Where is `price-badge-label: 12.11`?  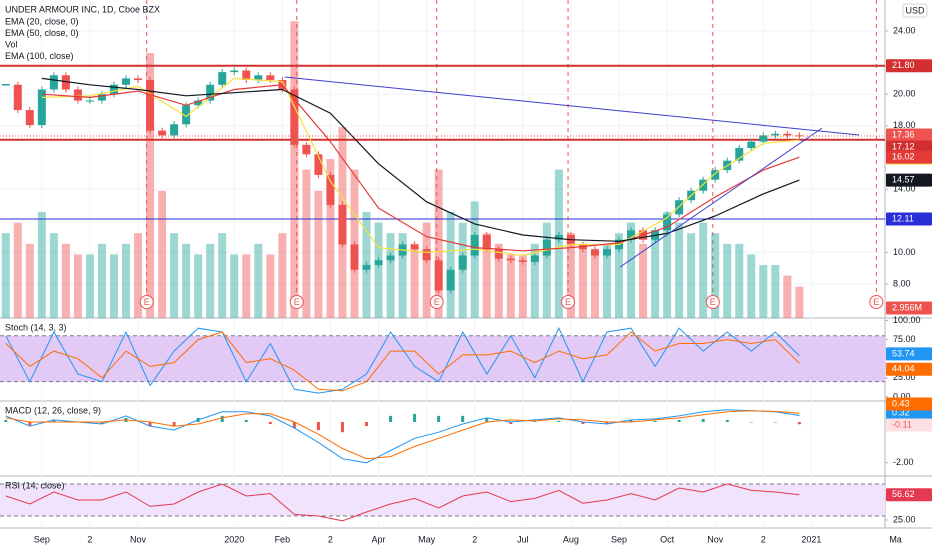
price-badge-label: 12.11 is located at coordinates (903, 218).